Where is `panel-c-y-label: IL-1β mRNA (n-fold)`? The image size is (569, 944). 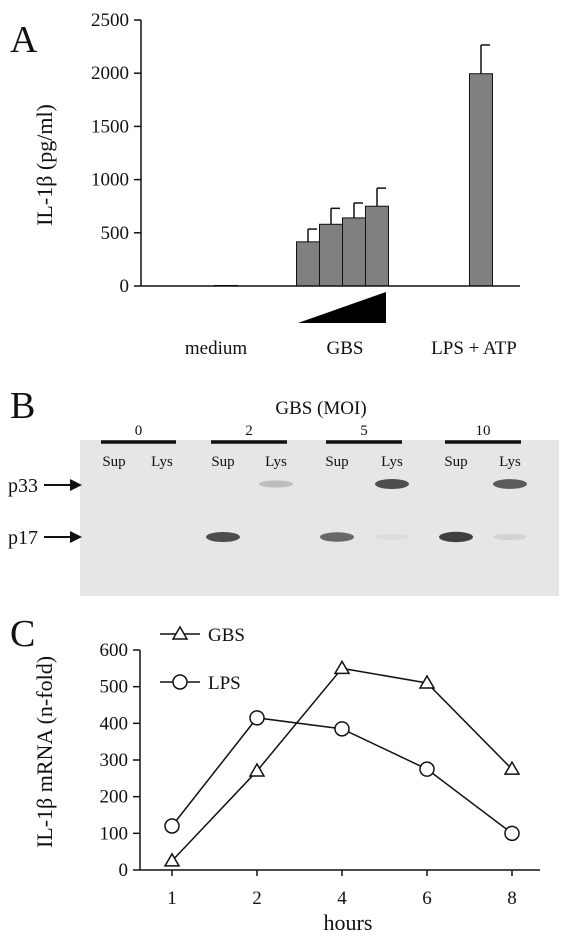 panel-c-y-label: IL-1β mRNA (n-fold) is located at coordinates (44, 752).